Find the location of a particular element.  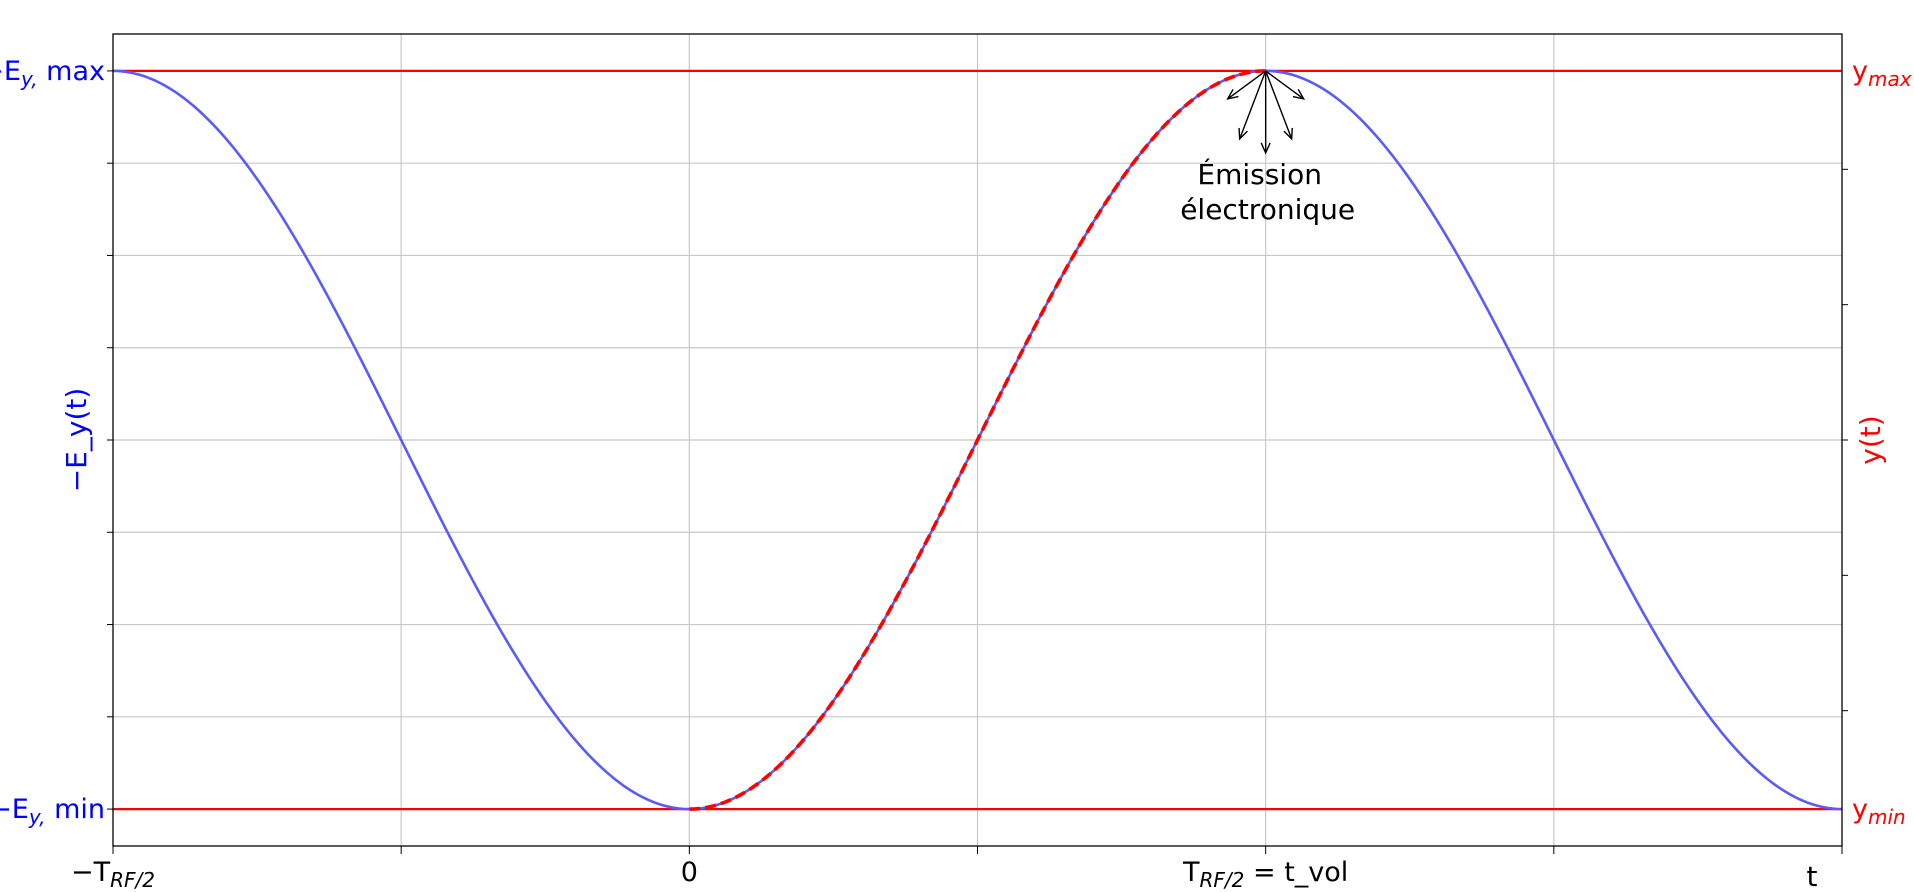

left-axis-label: −E_y(t) is located at coordinates (76, 440).